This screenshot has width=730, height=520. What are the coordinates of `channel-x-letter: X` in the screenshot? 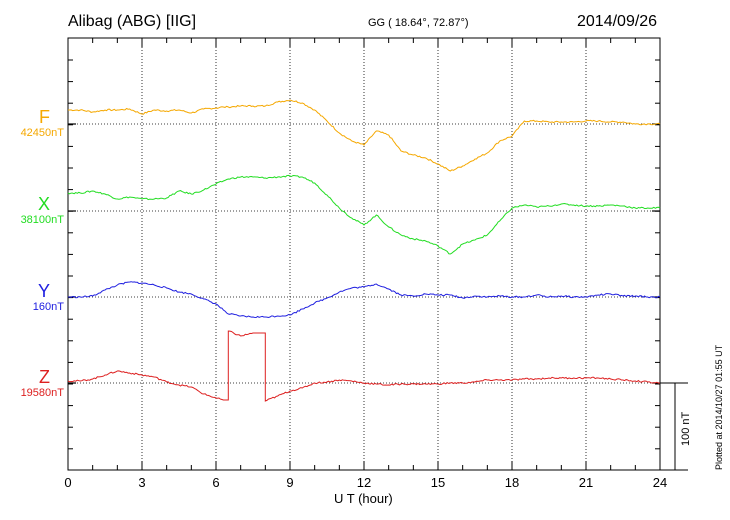 It's located at (43, 204).